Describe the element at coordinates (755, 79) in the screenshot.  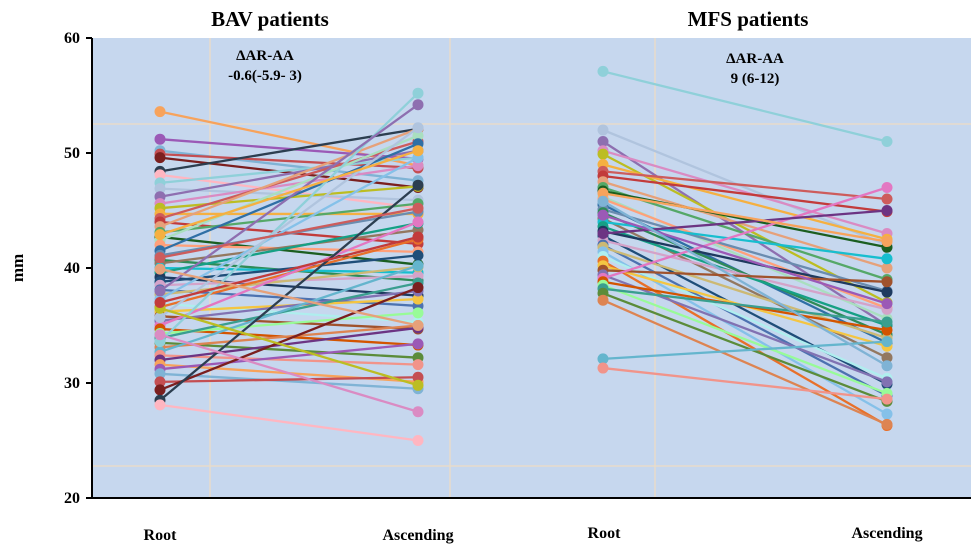
I see `annotation-mfs-line2: 9 (6-12)` at that location.